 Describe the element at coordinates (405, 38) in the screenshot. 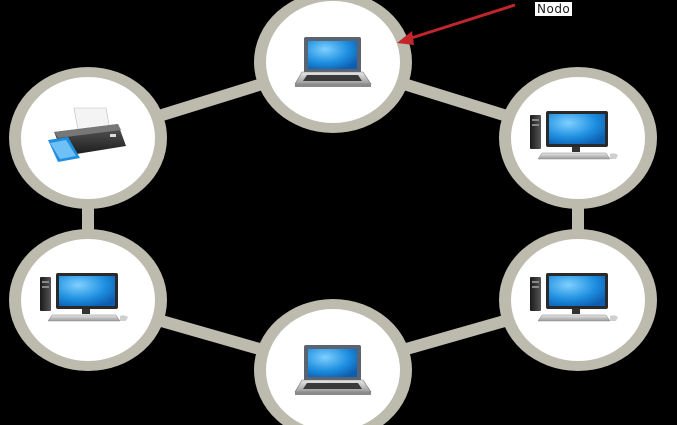

I see `annotation-arrowhead` at that location.